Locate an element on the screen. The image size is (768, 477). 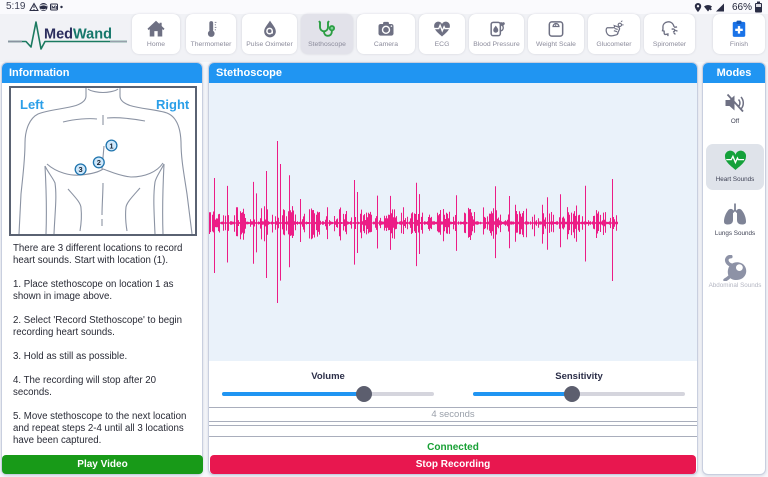
svg-text: Left is located at coordinates (32, 104).